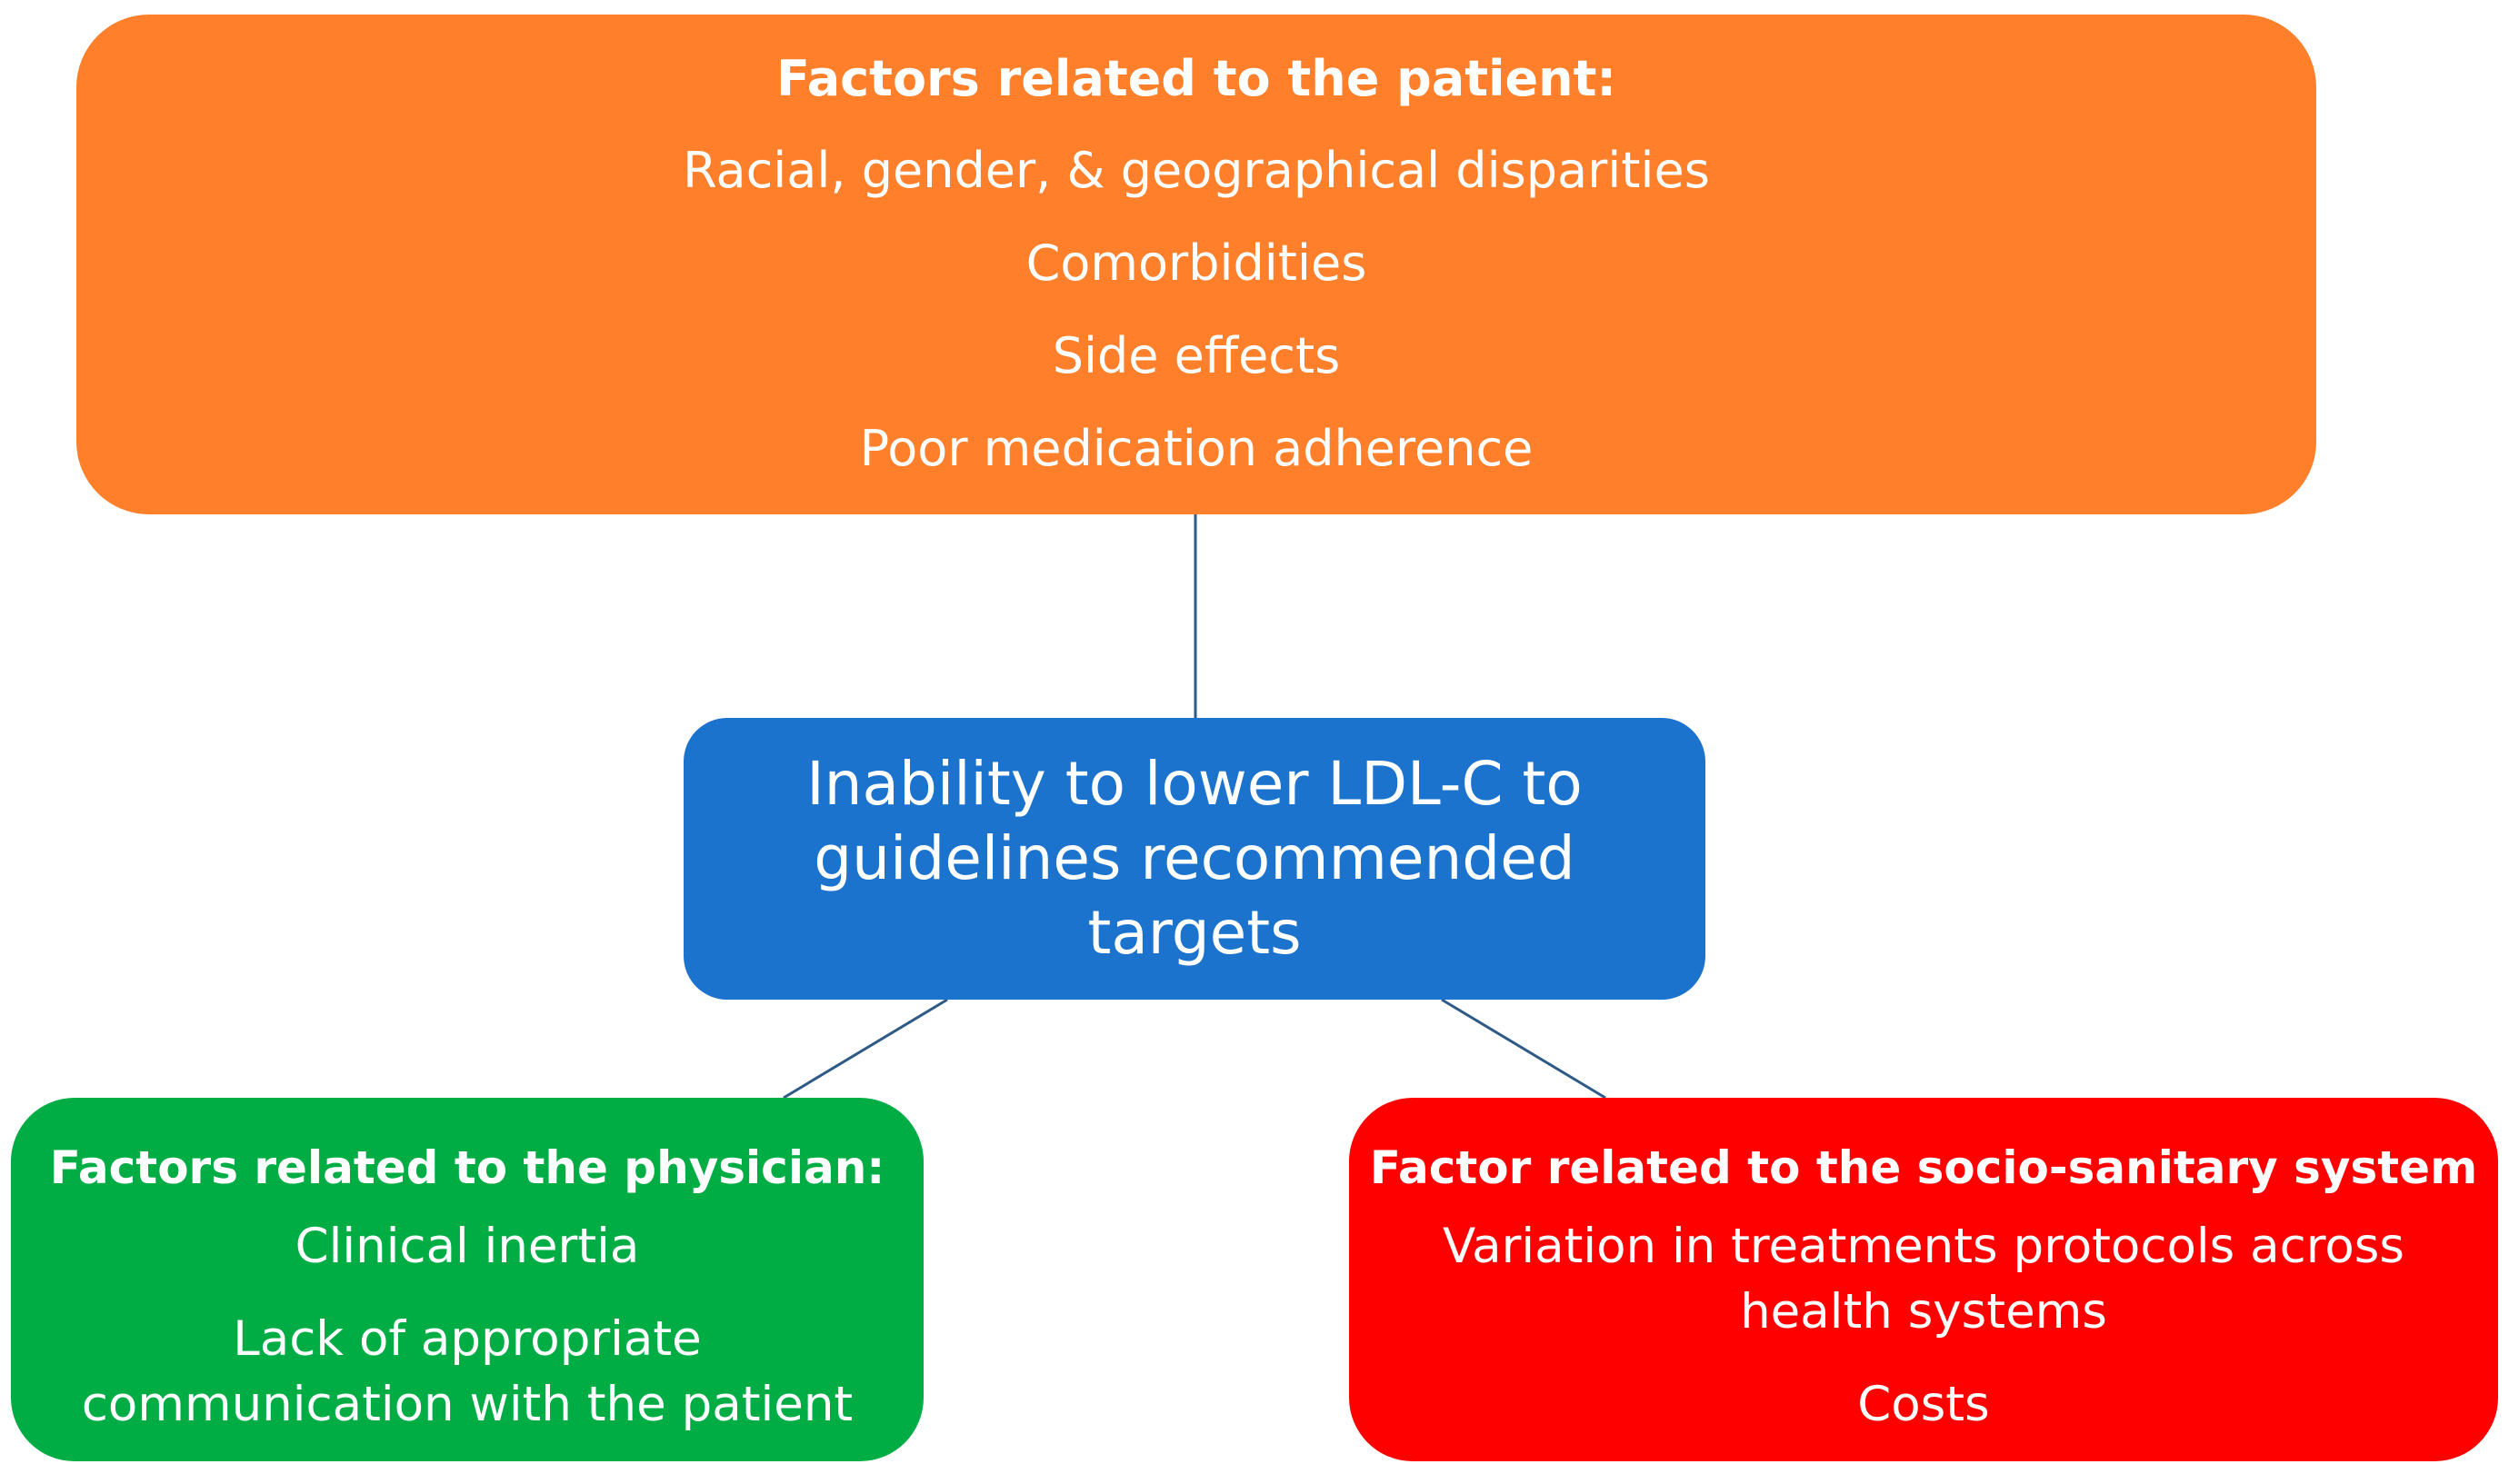 The width and height of the screenshot is (2509, 1484). What do you see at coordinates (1194, 784) in the screenshot?
I see `central-problem-line: Inability to lower LDL-C to` at bounding box center [1194, 784].